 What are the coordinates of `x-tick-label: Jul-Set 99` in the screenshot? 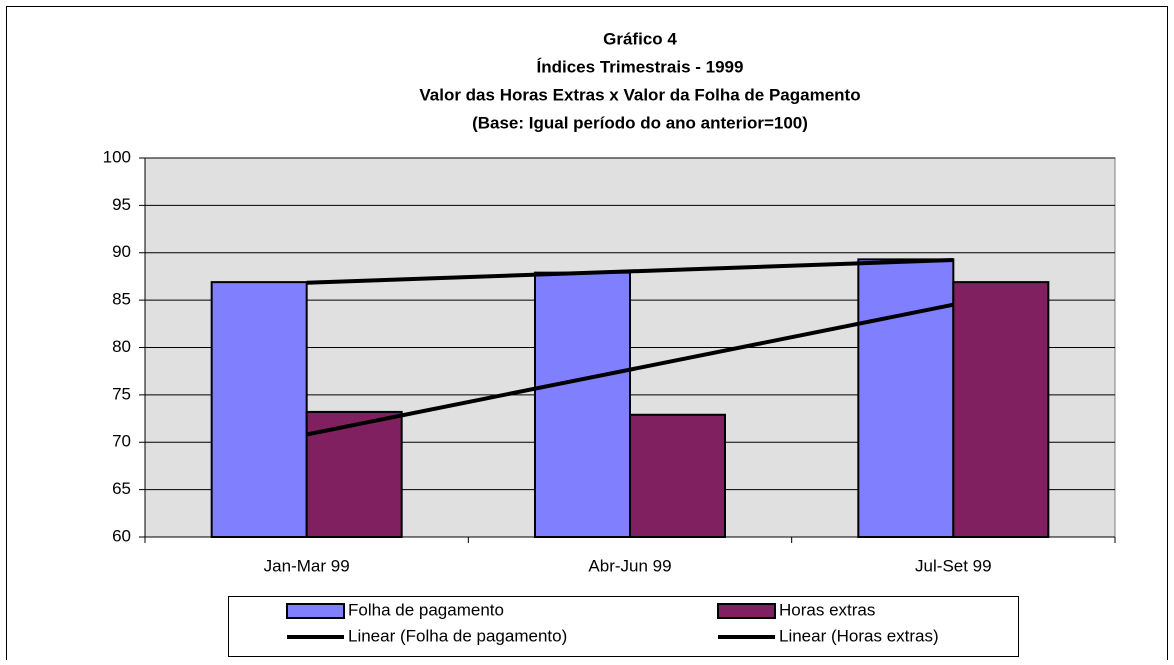 It's located at (953, 565).